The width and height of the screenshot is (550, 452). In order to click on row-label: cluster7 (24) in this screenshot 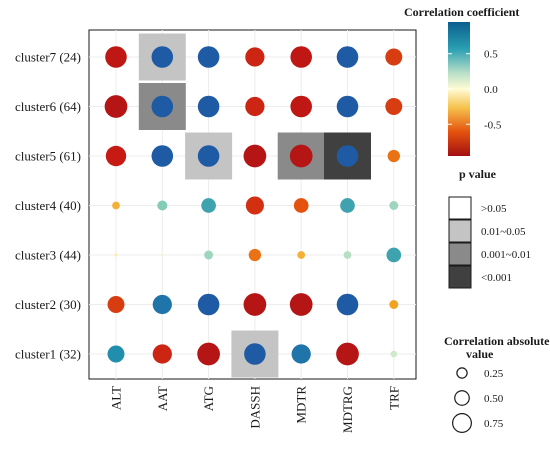, I will do `click(48, 57)`.